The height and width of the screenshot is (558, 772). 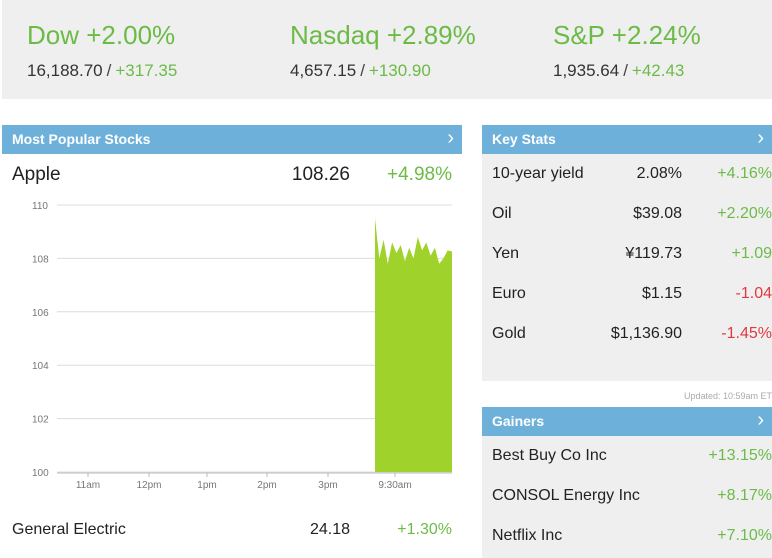 What do you see at coordinates (399, 70) in the screenshot?
I see `index-change: +130.90` at bounding box center [399, 70].